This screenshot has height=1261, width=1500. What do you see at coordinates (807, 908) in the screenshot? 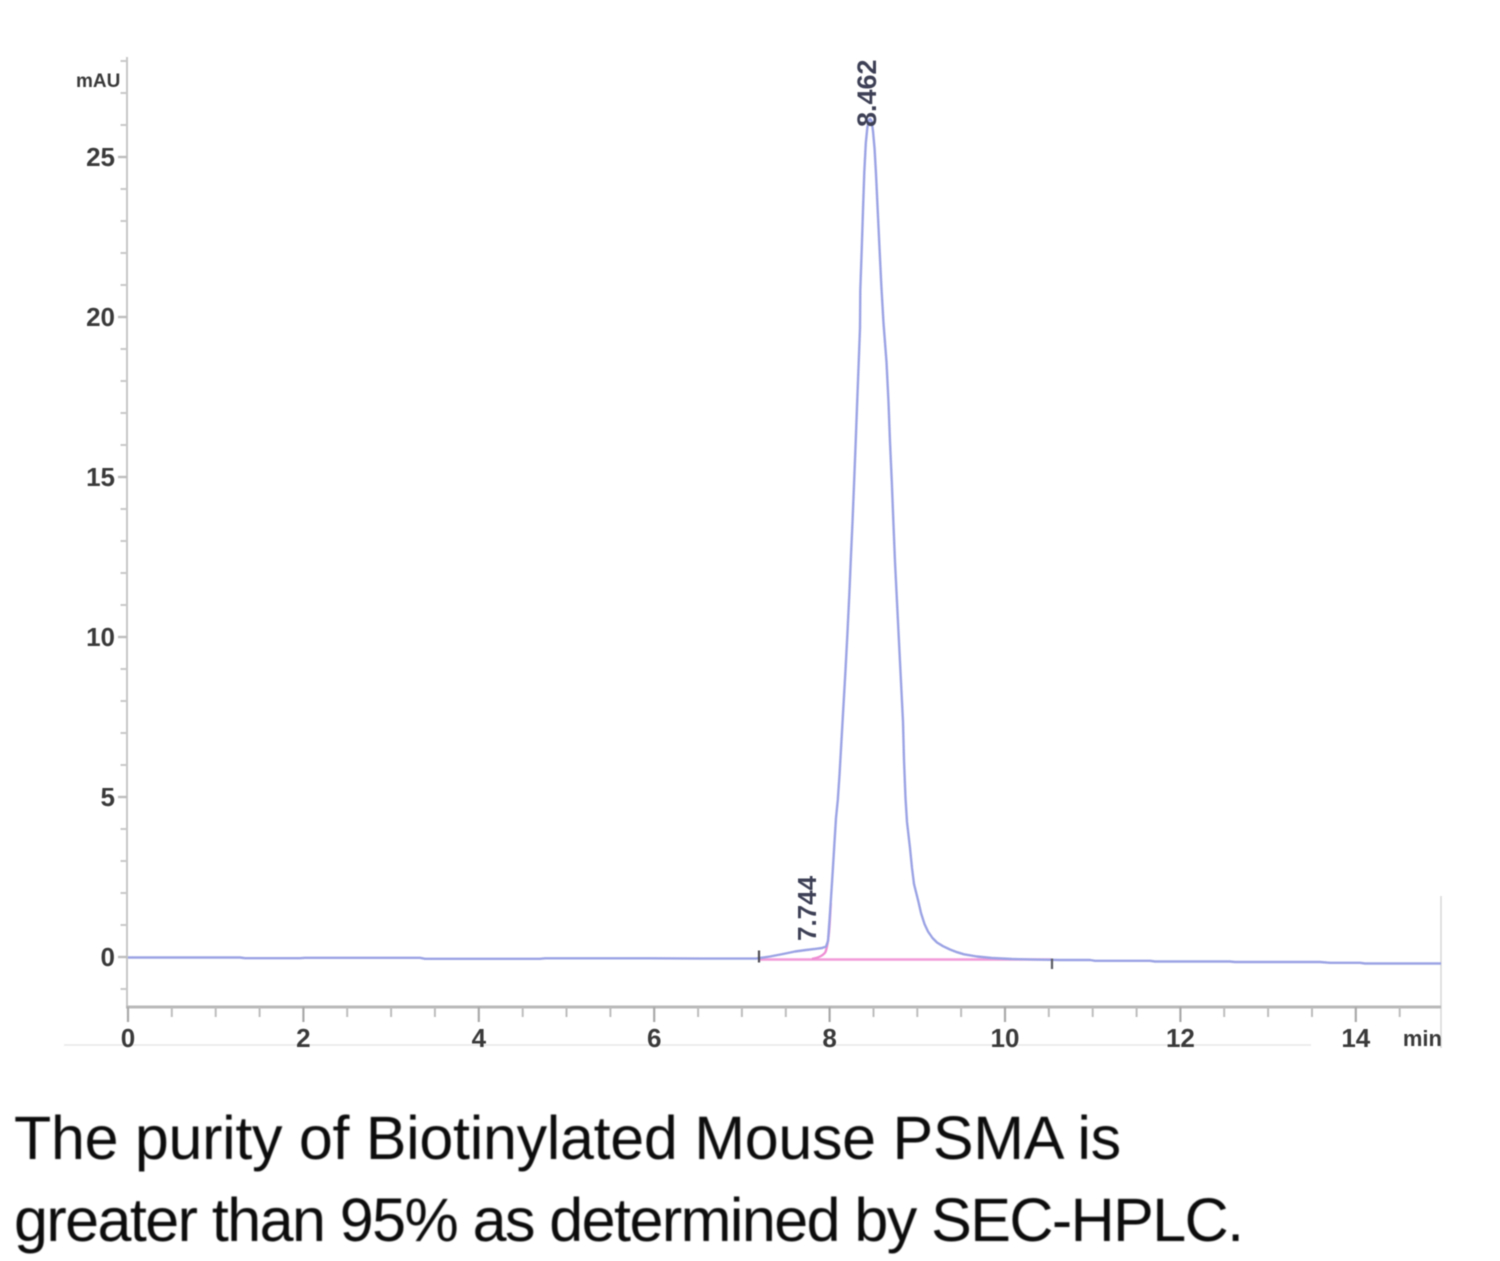
I see `svg-text: 7.744` at bounding box center [807, 908].